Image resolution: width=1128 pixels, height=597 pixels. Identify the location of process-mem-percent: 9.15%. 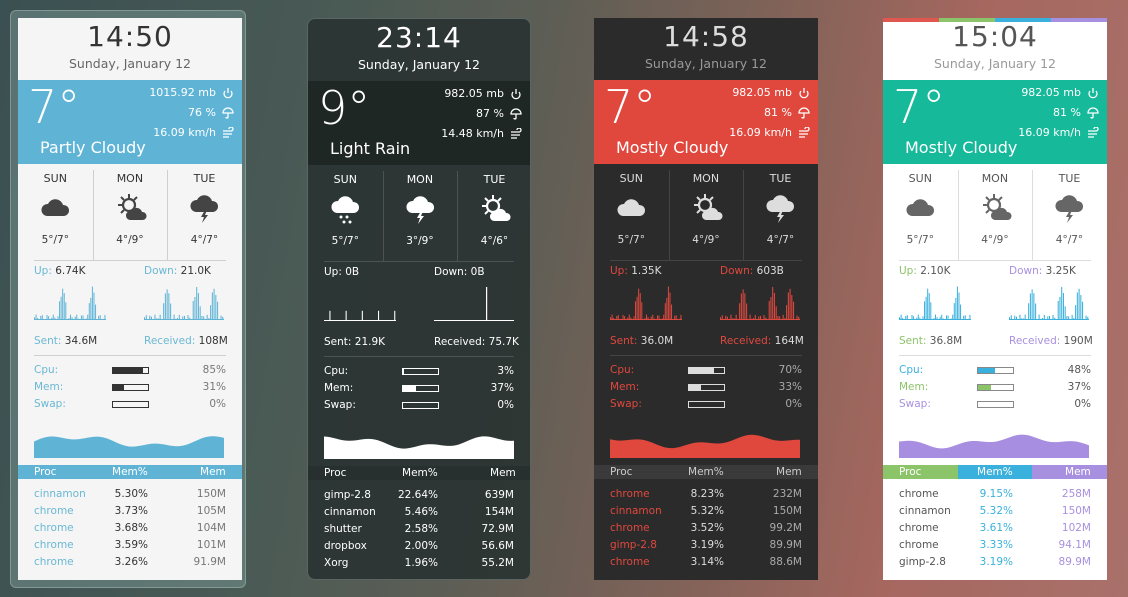
(996, 494).